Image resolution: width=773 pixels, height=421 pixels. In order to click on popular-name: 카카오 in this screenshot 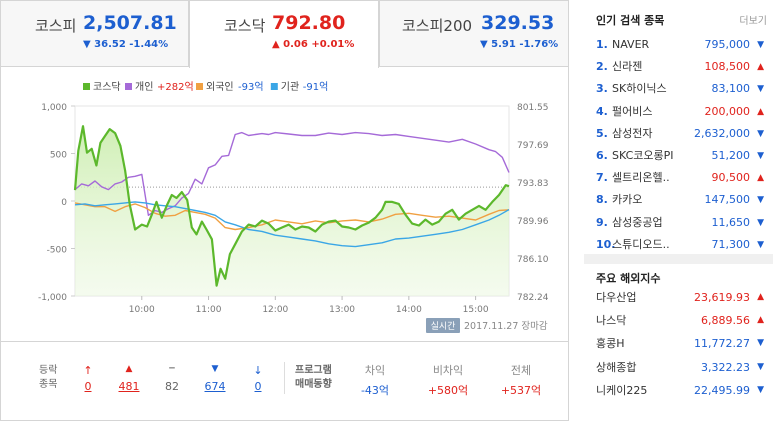, I will do `click(627, 200)`.